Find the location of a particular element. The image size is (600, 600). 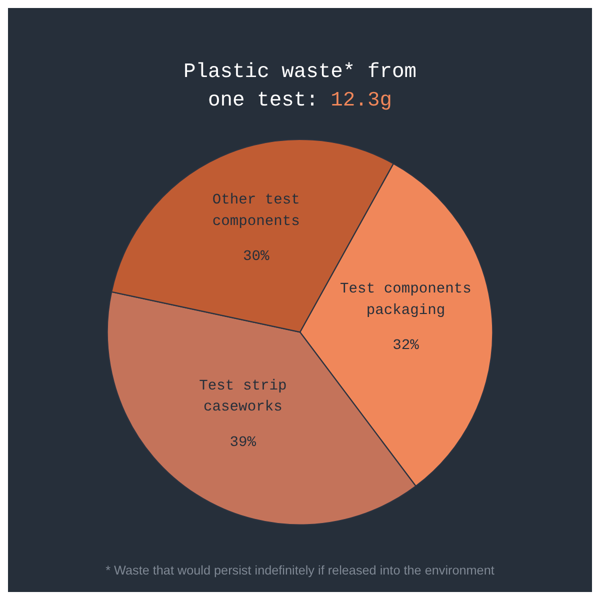

slice-label: Test strip caseworks is located at coordinates (243, 397).